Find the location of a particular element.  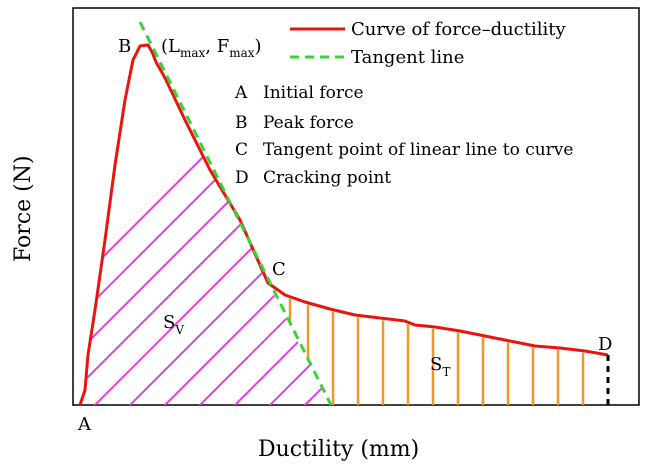

sv-area-label: SV is located at coordinates (173, 324).